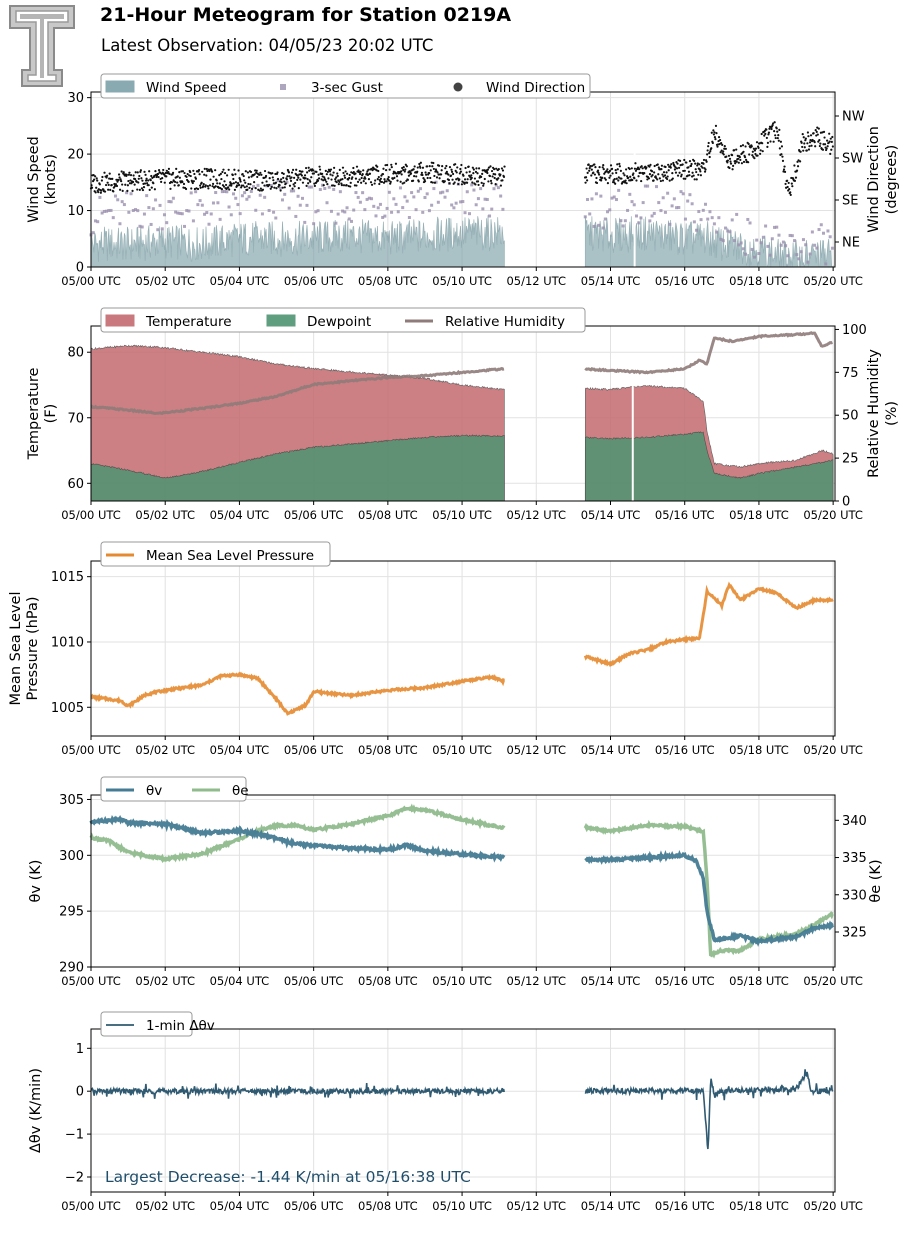 Image resolution: width=913 pixels, height=1236 pixels. What do you see at coordinates (854, 330) in the screenshot?
I see `right-tick-label: 100` at bounding box center [854, 330].